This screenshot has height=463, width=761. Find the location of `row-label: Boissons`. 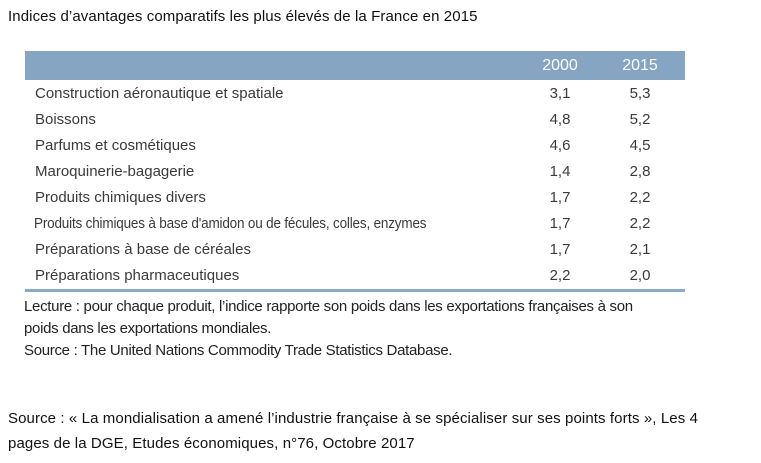

row-label: Boissons is located at coordinates (65, 119).